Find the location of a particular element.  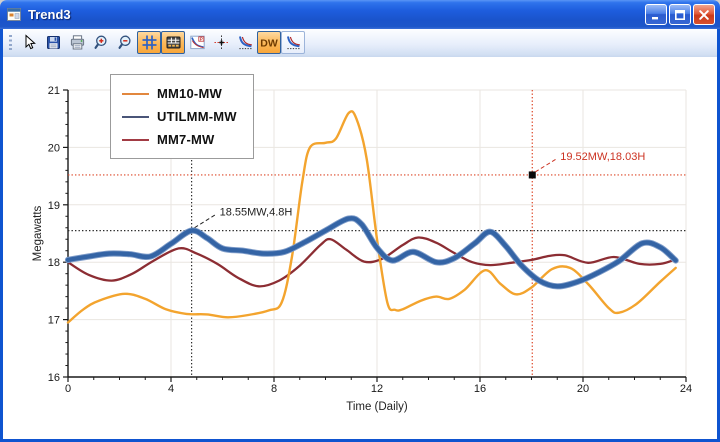

x-tick-label: 16 is located at coordinates (480, 389).